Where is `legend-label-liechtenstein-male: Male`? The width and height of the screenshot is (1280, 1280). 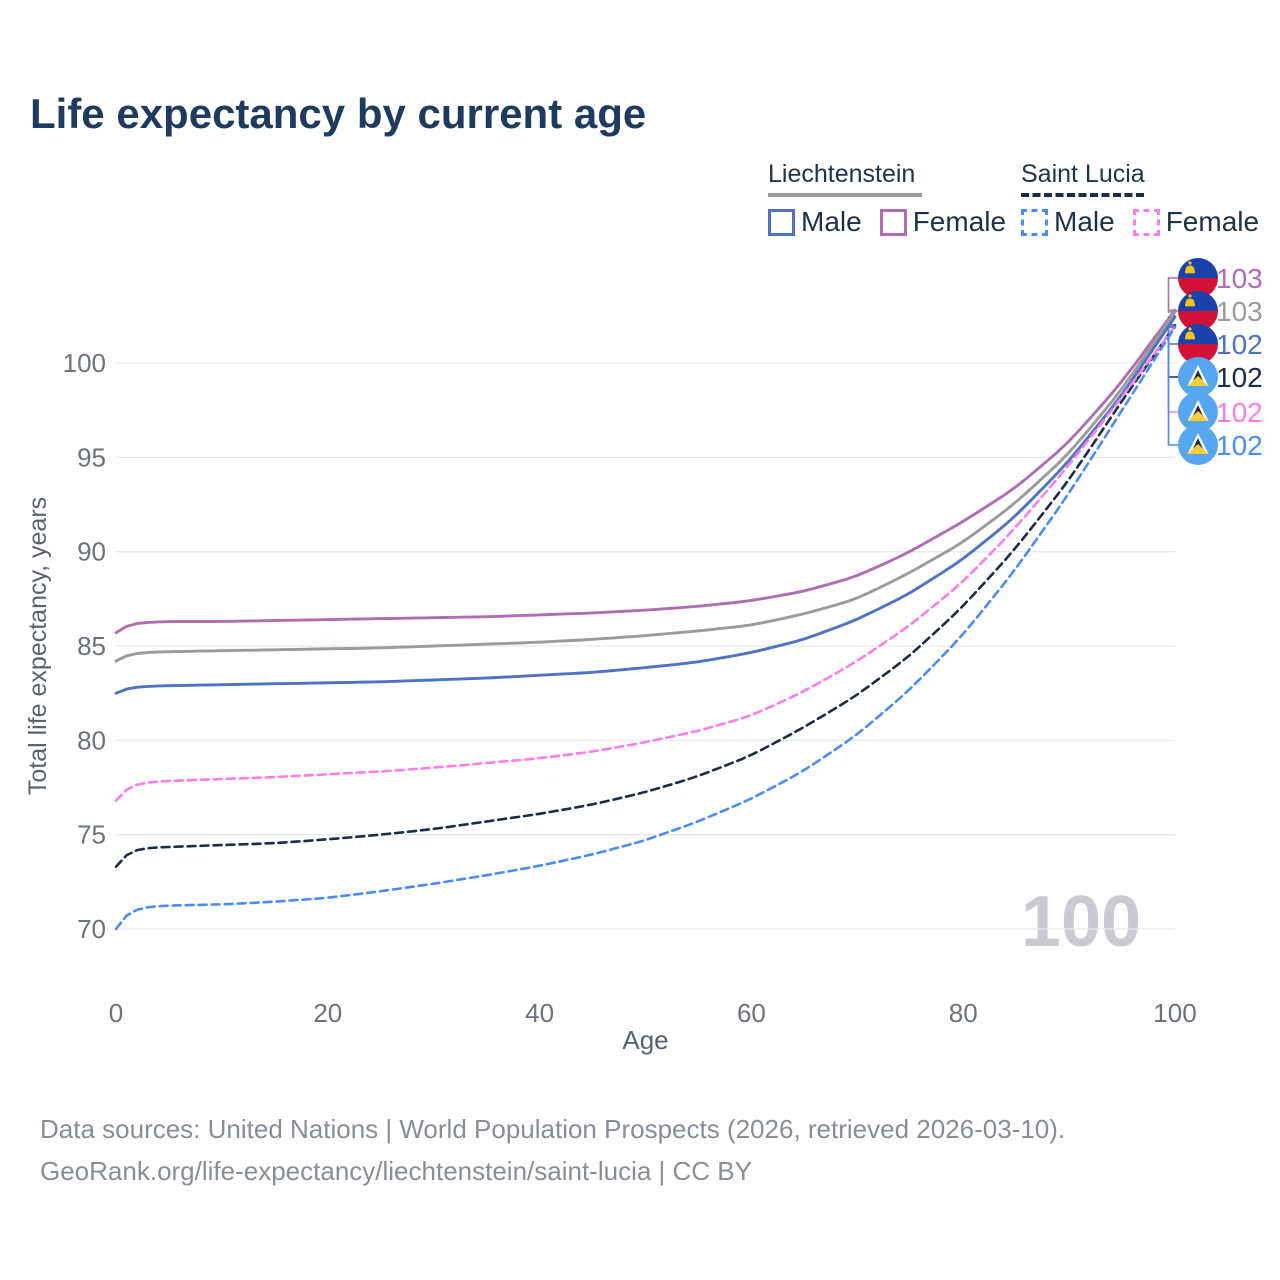
legend-label-liechtenstein-male: Male is located at coordinates (831, 221).